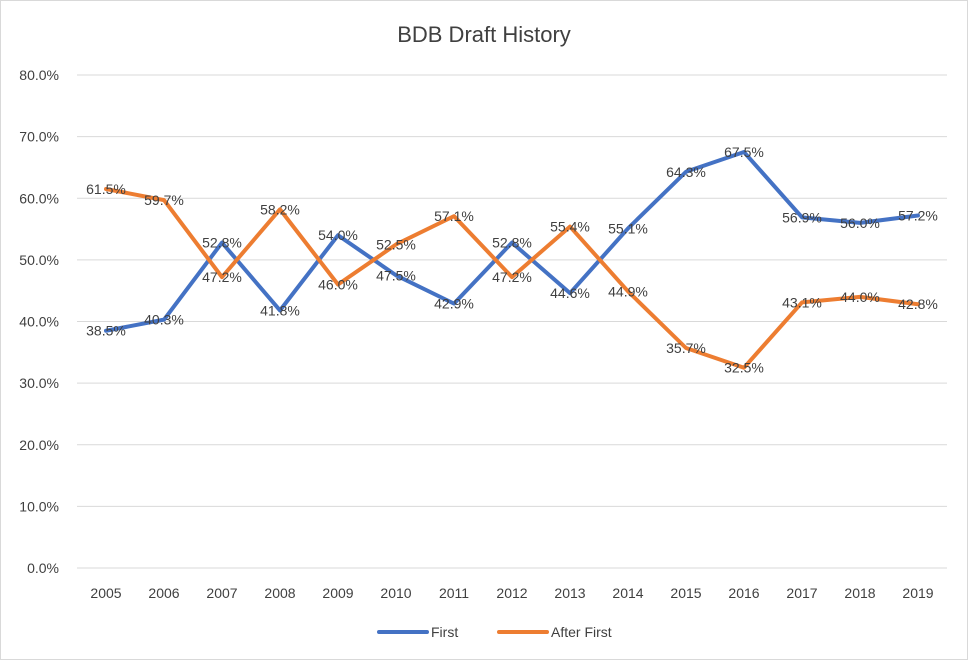 Image resolution: width=968 pixels, height=660 pixels. What do you see at coordinates (164, 320) in the screenshot?
I see `data-label-first: 40.3%` at bounding box center [164, 320].